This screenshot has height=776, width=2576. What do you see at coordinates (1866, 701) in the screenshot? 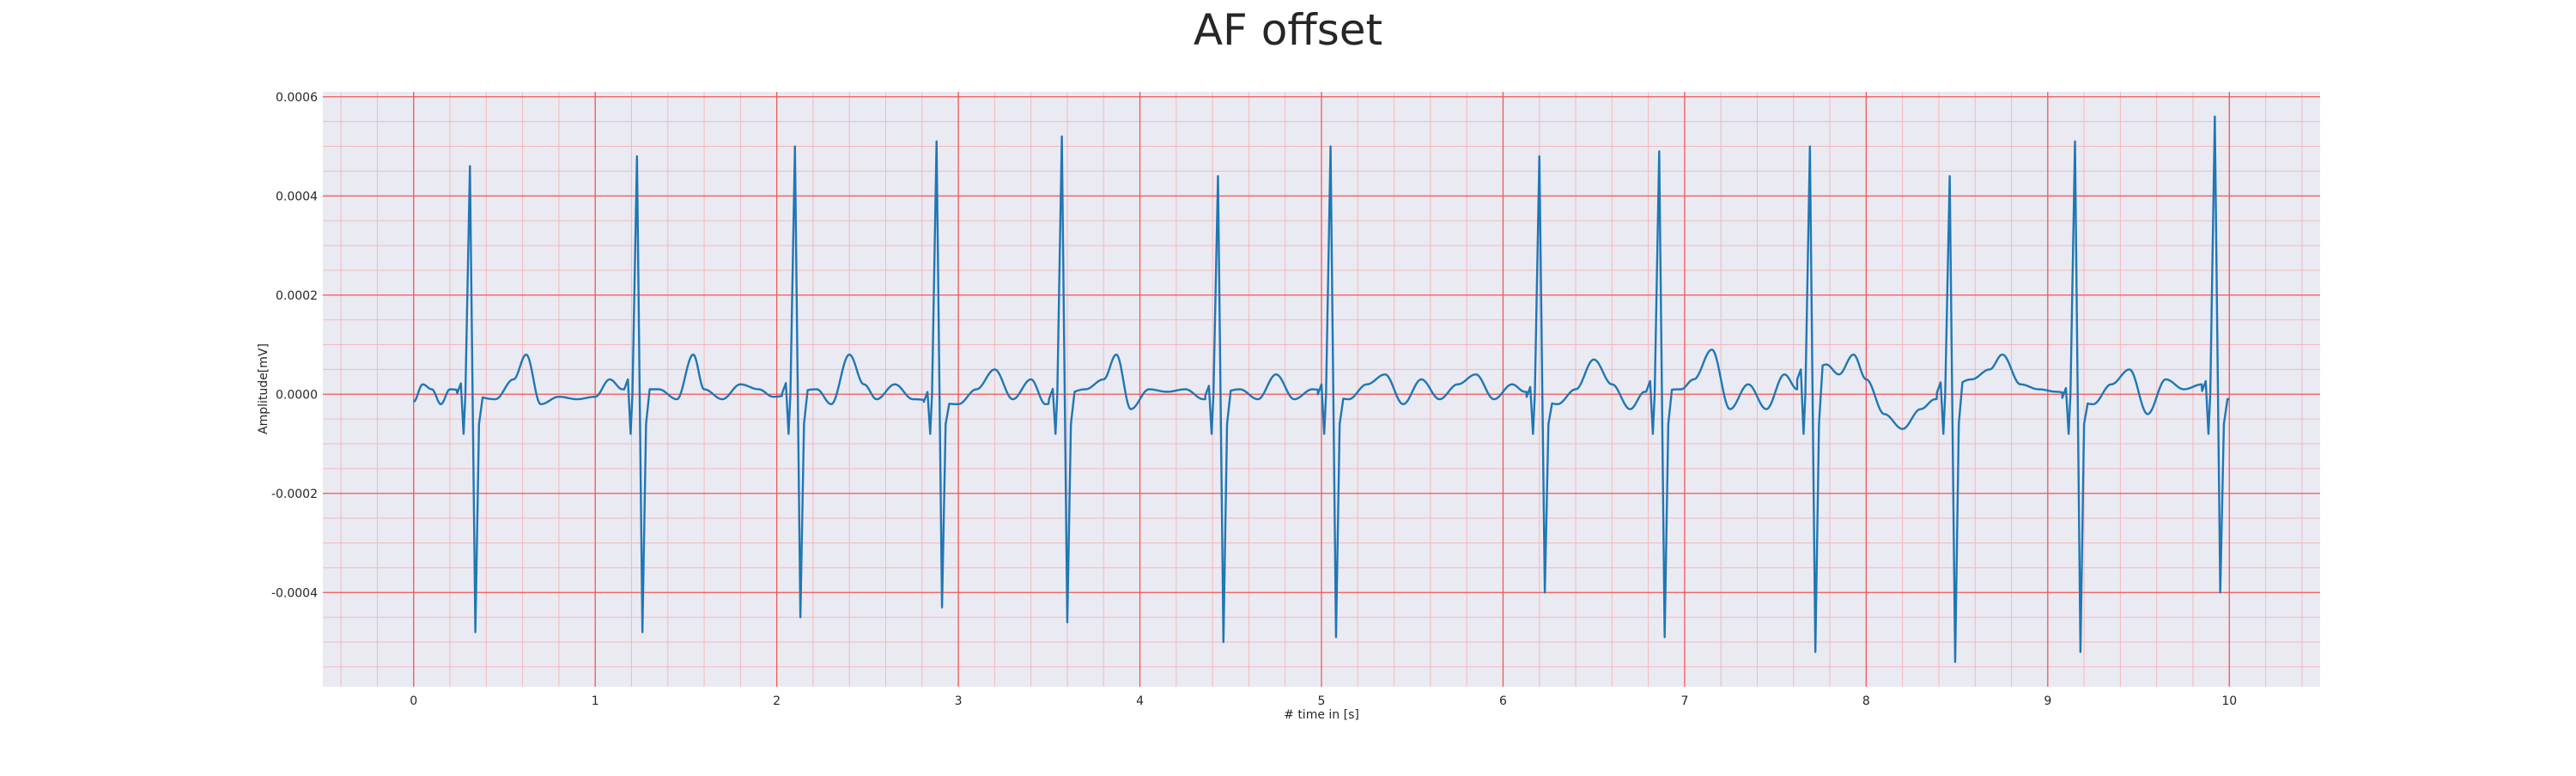
I see `x-tick-label: 8` at bounding box center [1866, 701].